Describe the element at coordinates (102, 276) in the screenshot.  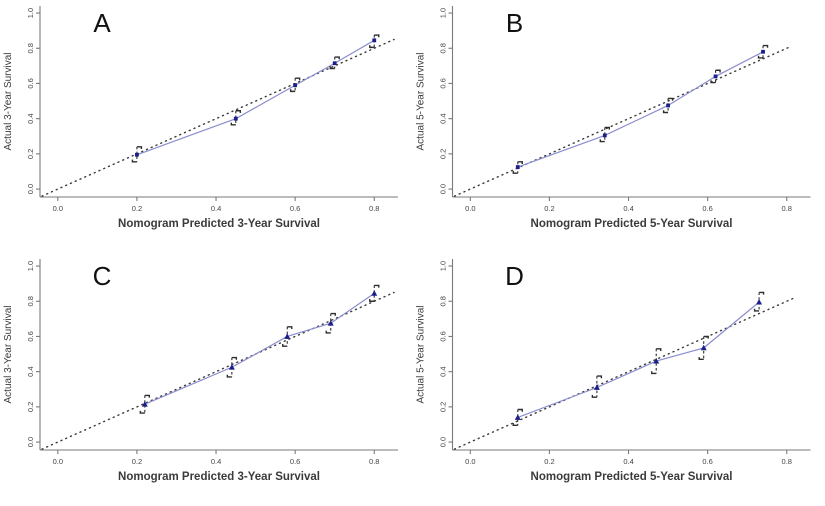
I see `panel-letter: C` at that location.